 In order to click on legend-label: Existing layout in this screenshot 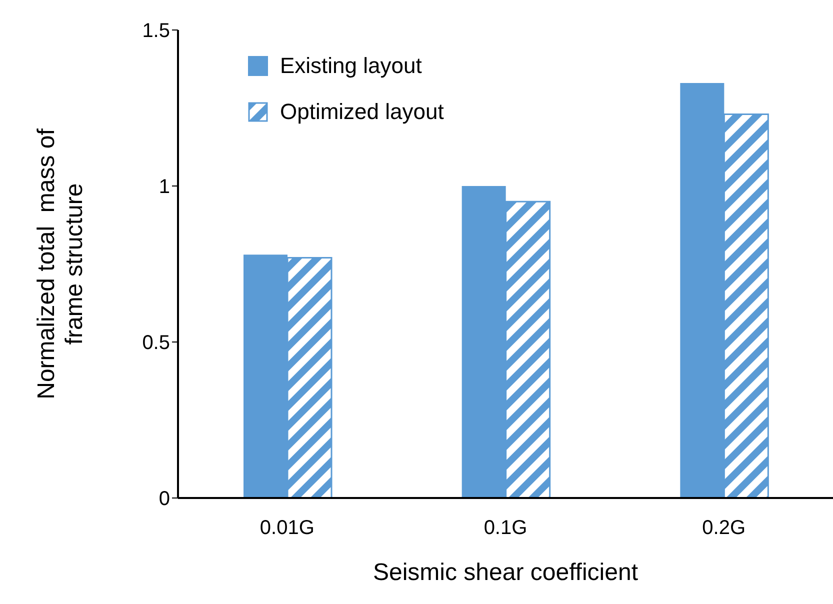, I will do `click(351, 66)`.